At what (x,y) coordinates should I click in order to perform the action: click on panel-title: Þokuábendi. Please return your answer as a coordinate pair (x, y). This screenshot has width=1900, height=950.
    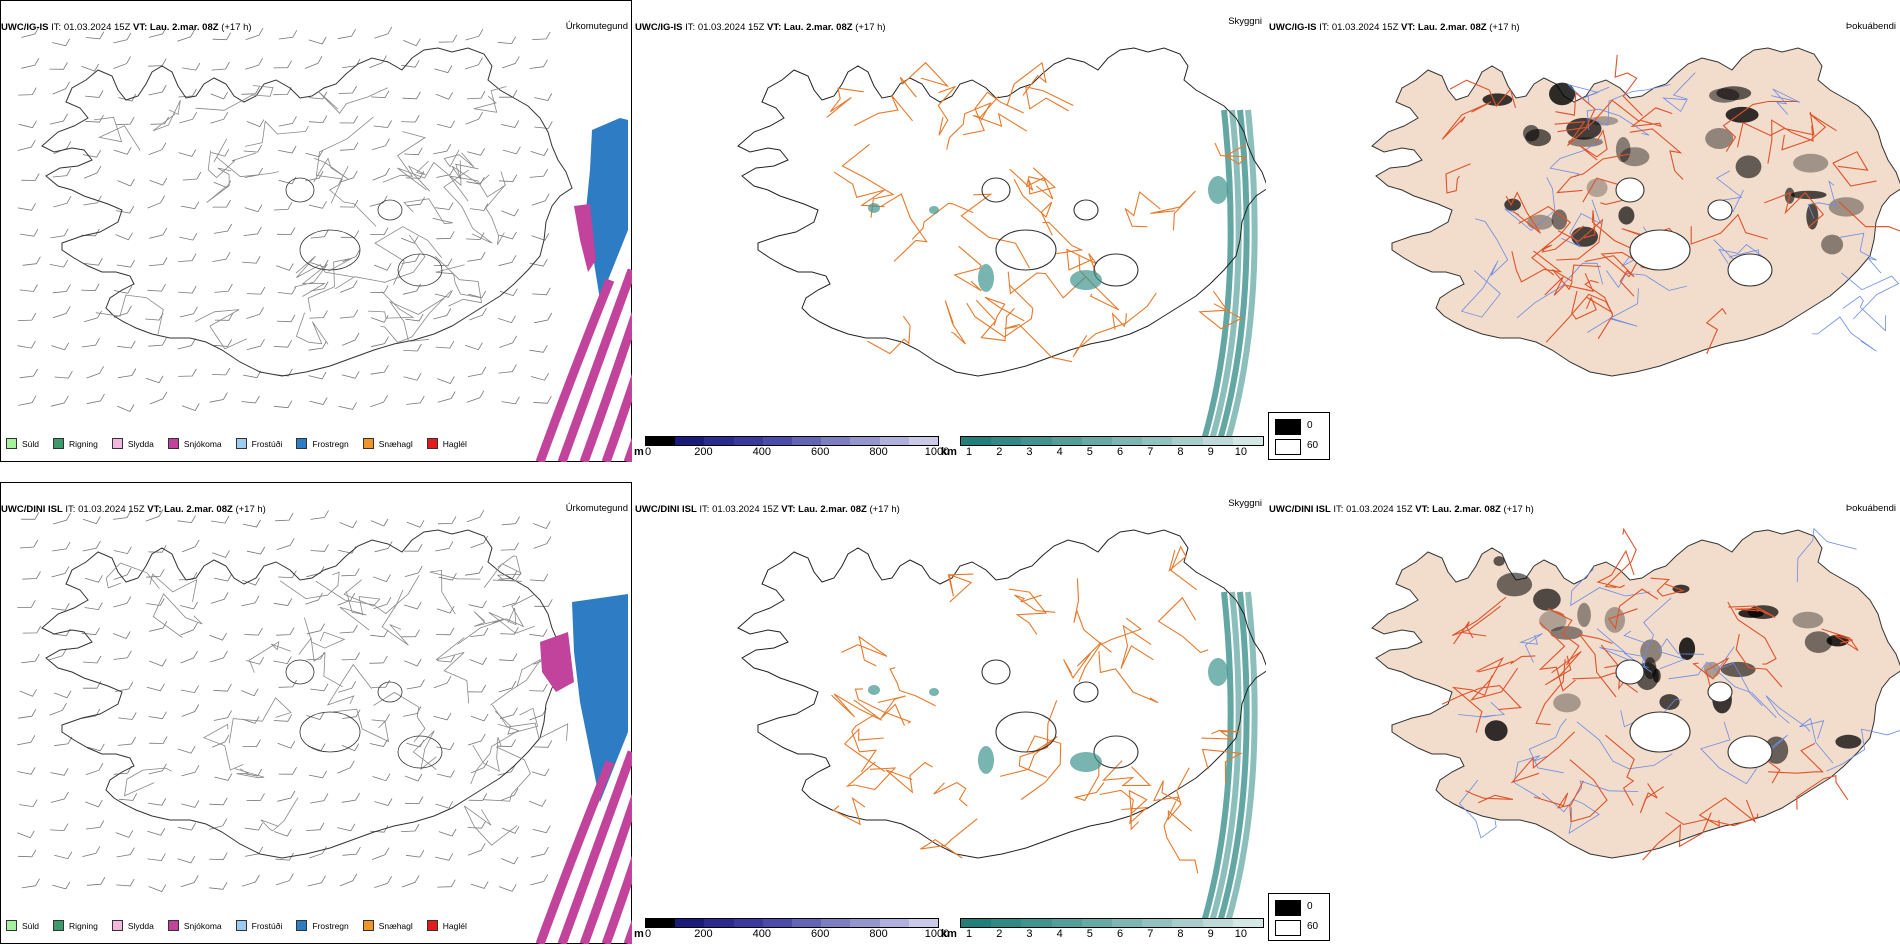
    Looking at the image, I should click on (1870, 26).